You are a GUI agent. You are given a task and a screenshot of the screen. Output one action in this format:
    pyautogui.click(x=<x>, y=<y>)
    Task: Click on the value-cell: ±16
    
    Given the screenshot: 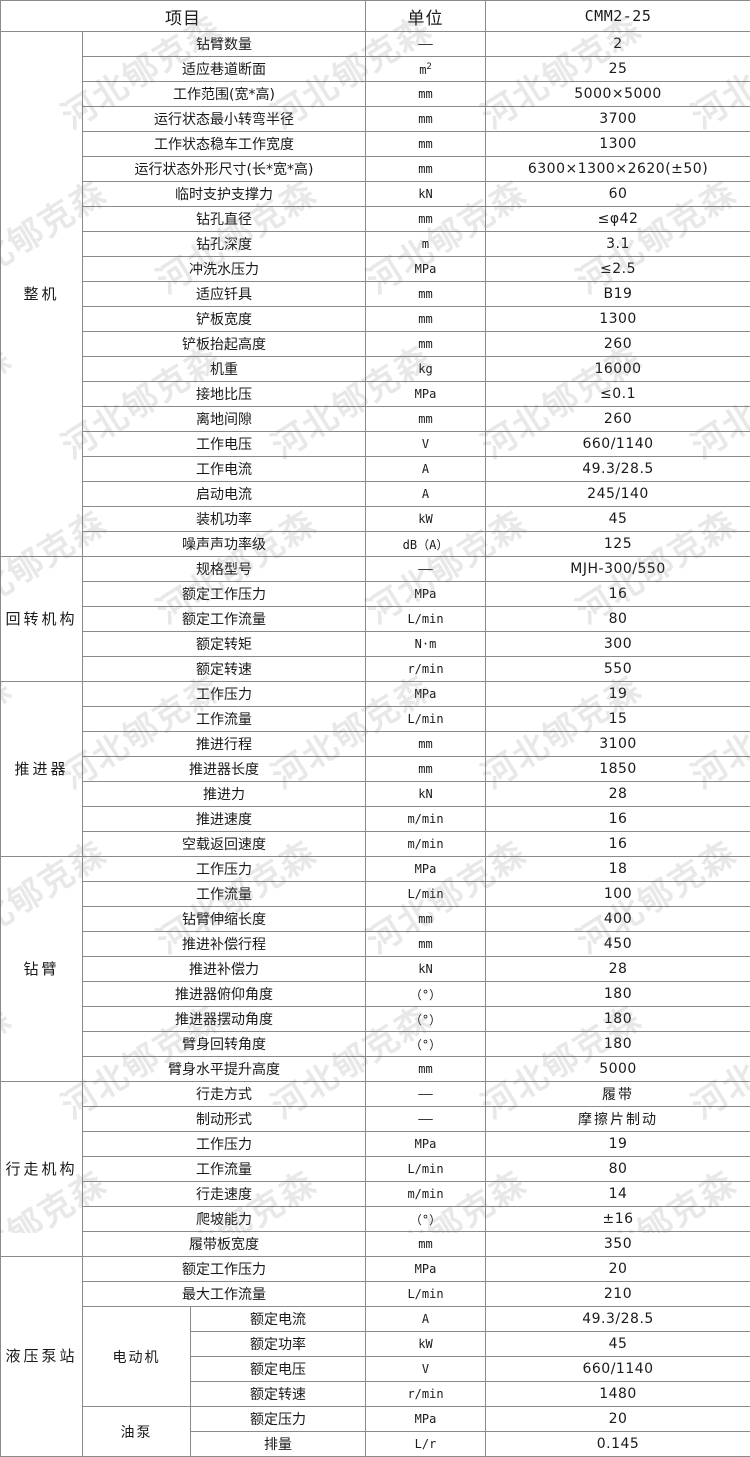 What is the action you would take?
    pyautogui.click(x=618, y=1219)
    